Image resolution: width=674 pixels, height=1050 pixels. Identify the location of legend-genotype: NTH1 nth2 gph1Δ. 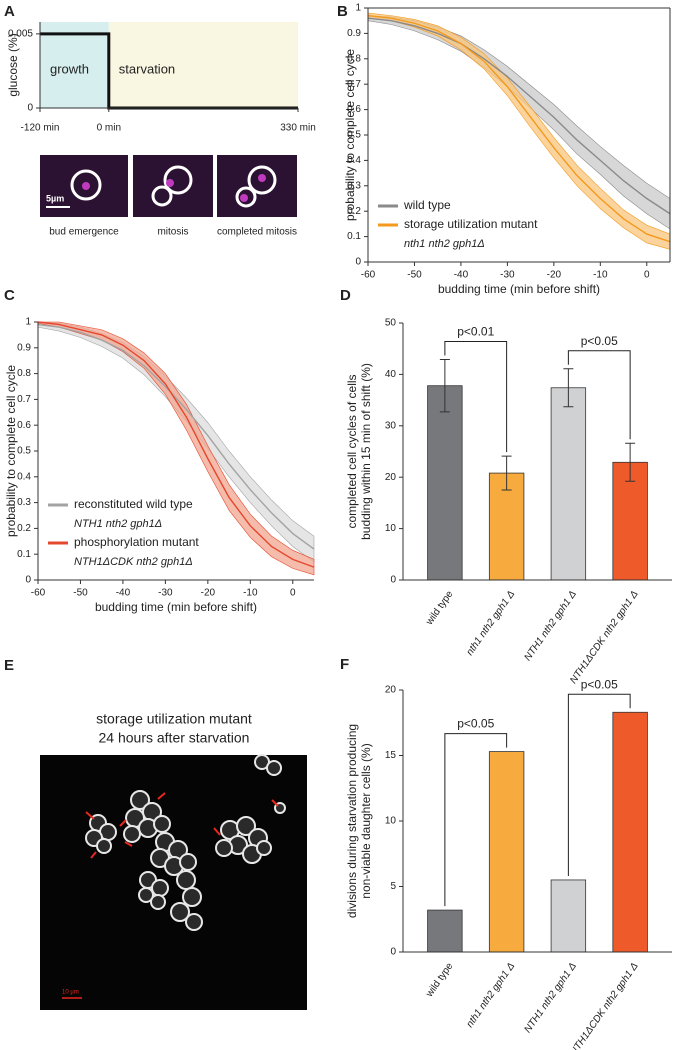
(118, 524).